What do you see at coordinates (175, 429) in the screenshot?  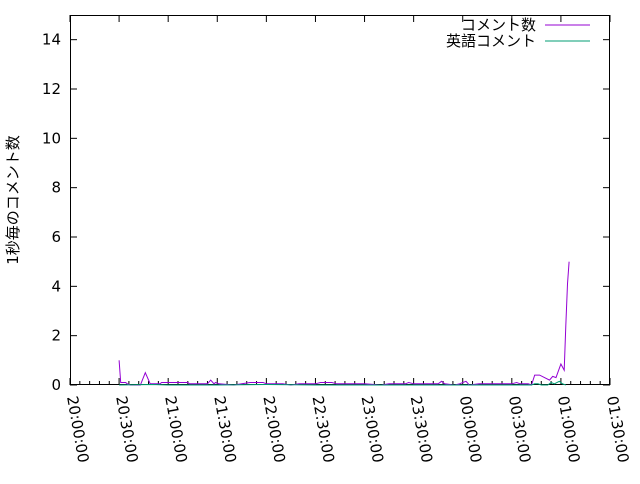 I see `x-tick-label: 21:00:00` at bounding box center [175, 429].